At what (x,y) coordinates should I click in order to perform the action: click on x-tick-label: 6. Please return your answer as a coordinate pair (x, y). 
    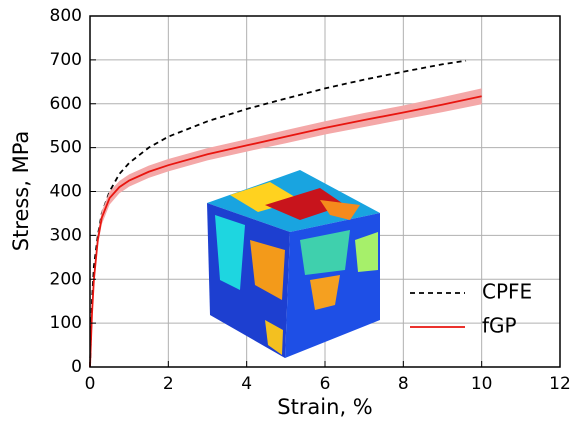
    Looking at the image, I should click on (325, 384).